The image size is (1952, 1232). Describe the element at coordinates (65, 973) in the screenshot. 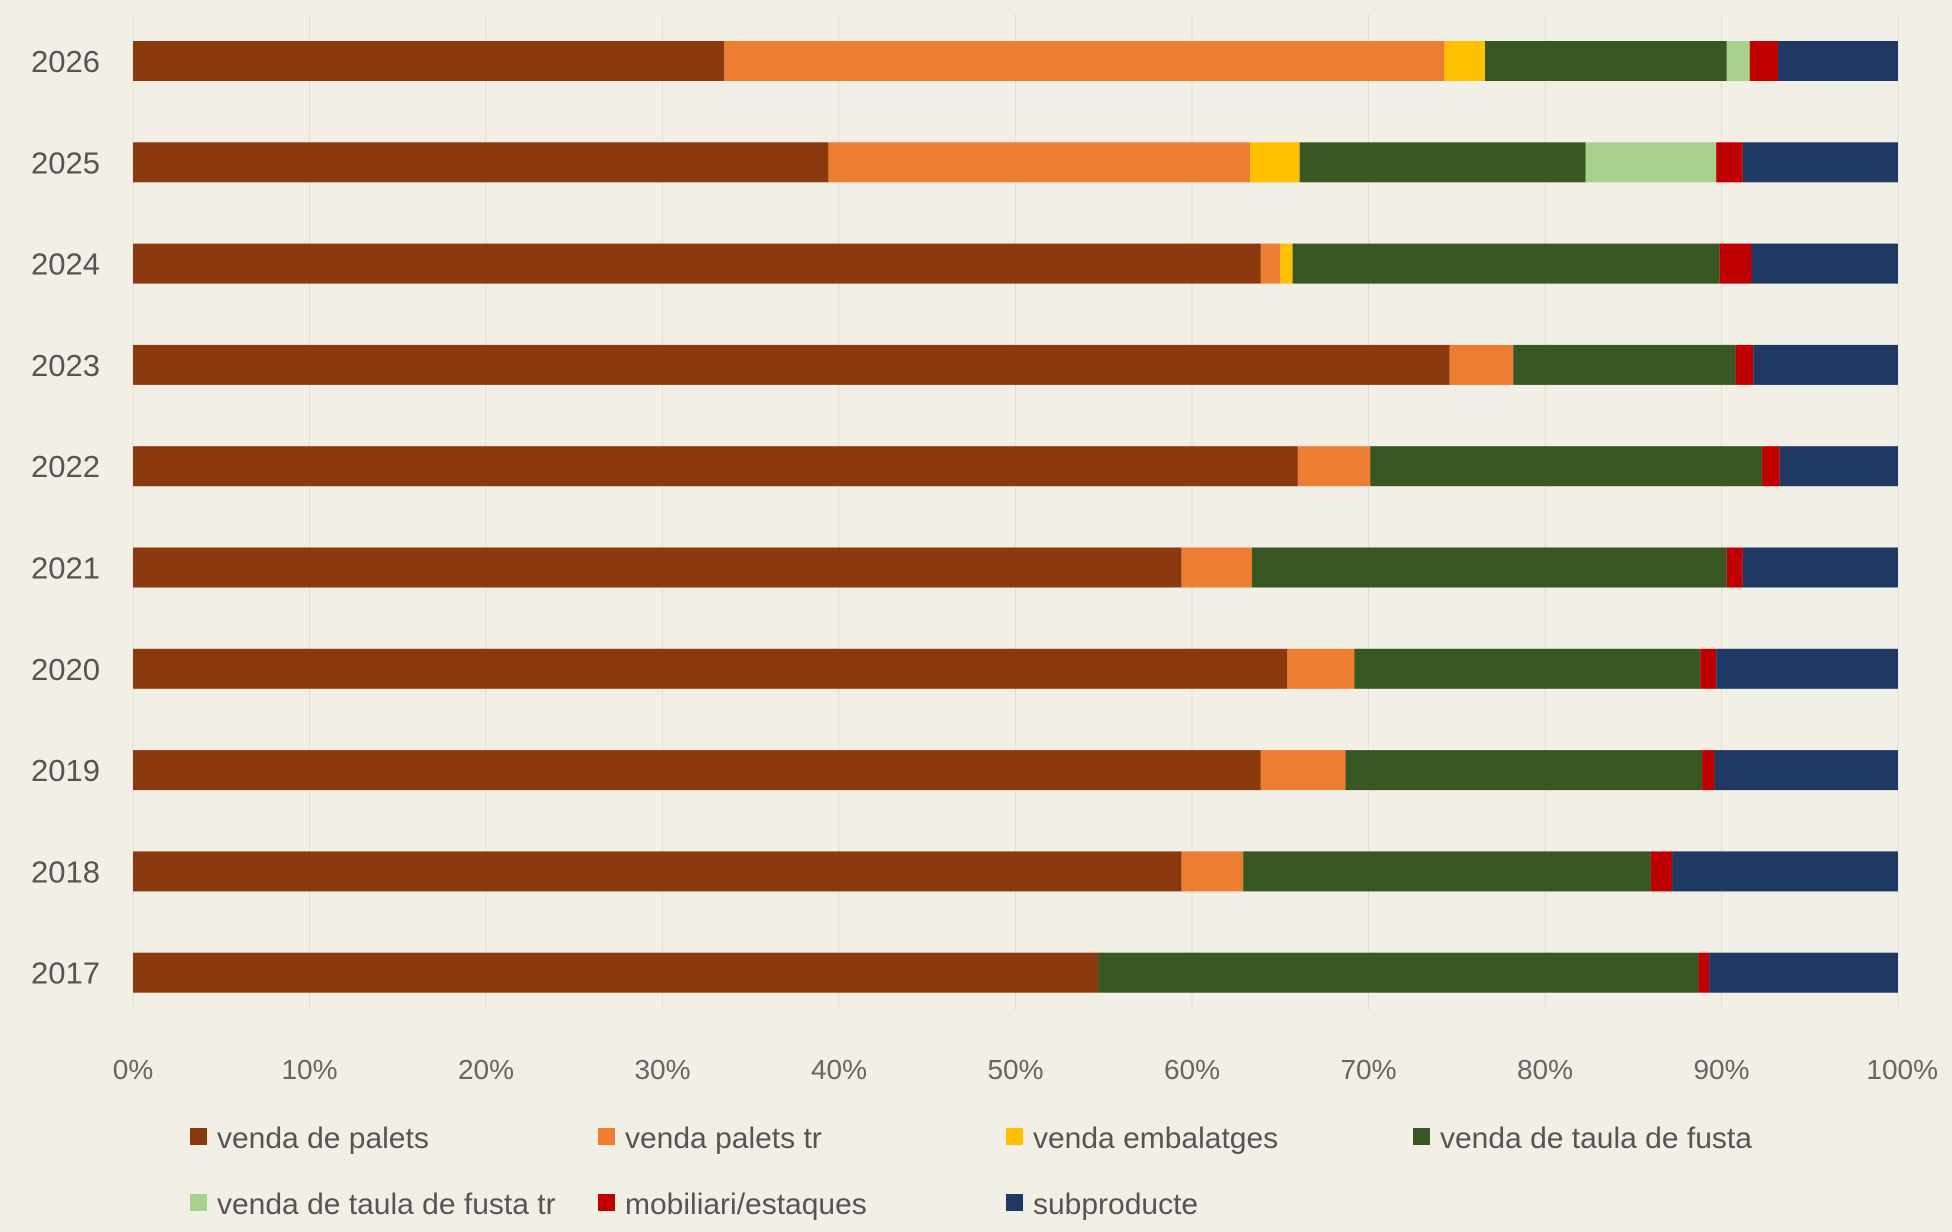

I see `category-label-2017: 2017` at that location.